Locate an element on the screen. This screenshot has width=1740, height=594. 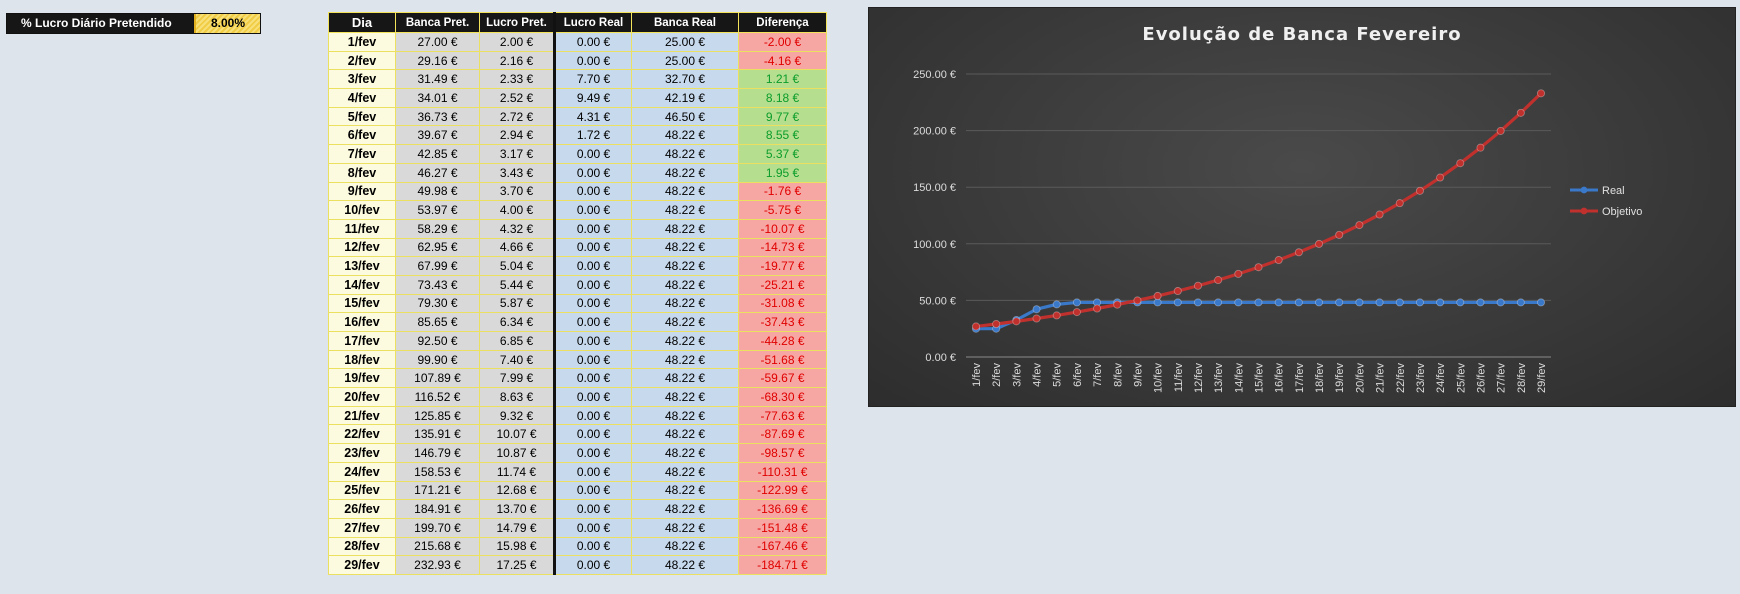
cell-diferenca: -51.68 € is located at coordinates (782, 359).